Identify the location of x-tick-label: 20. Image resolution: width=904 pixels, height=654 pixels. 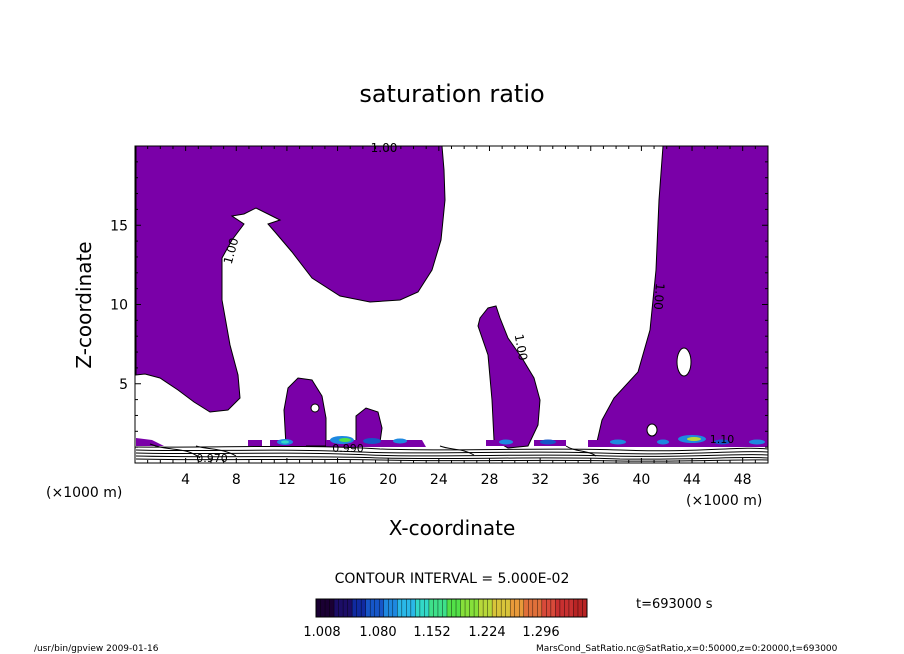
(388, 480).